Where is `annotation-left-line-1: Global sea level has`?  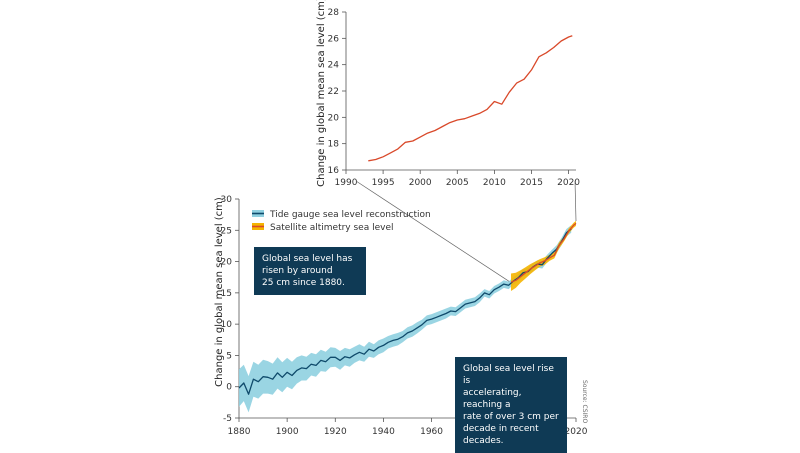 annotation-left-line-1: Global sea level has is located at coordinates (307, 259).